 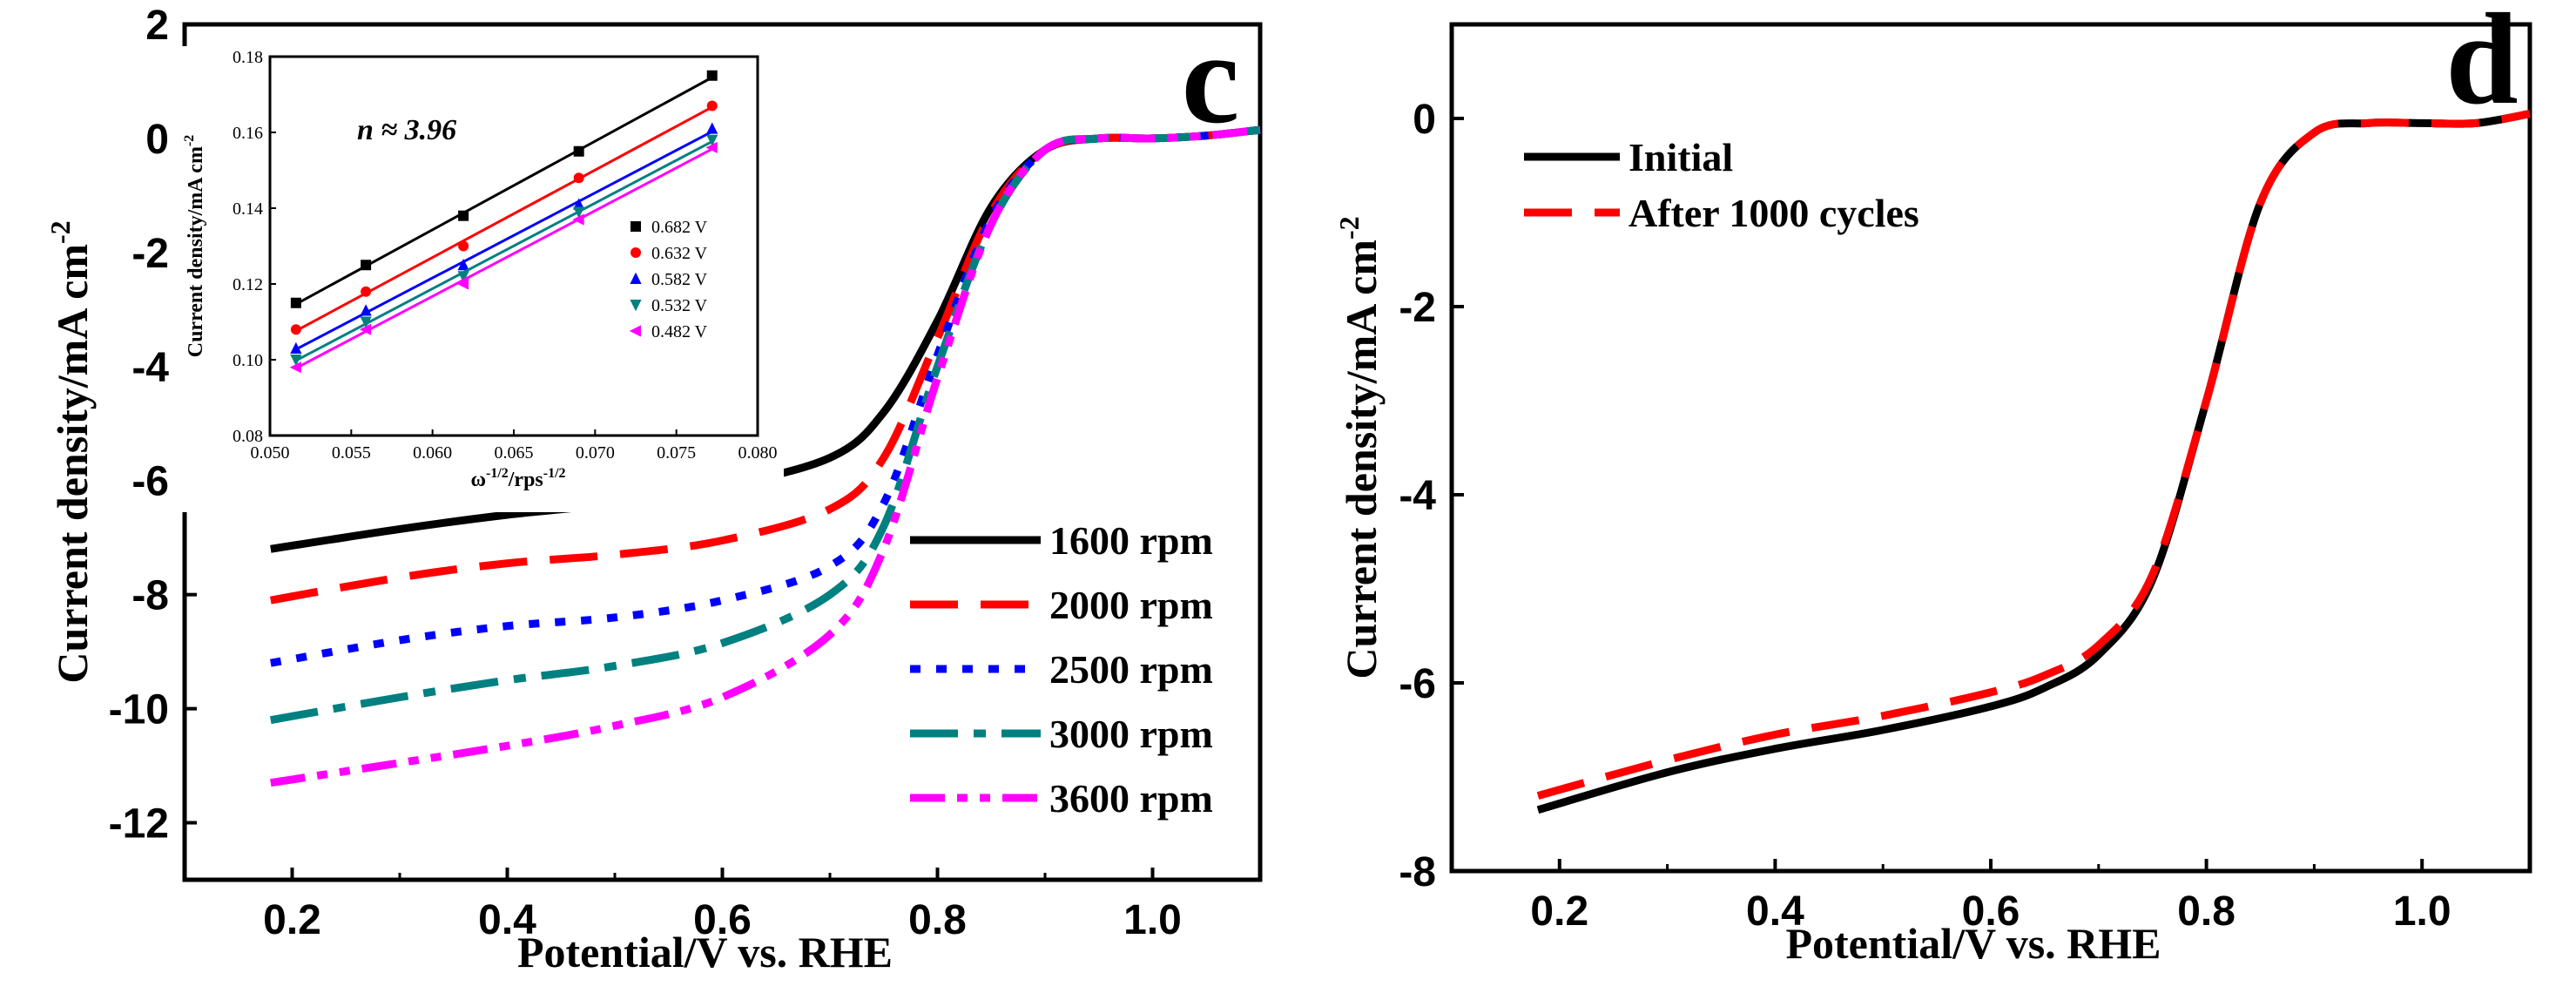 What do you see at coordinates (2206, 911) in the screenshot?
I see `chart-d-x-tick-label: 0.8` at bounding box center [2206, 911].